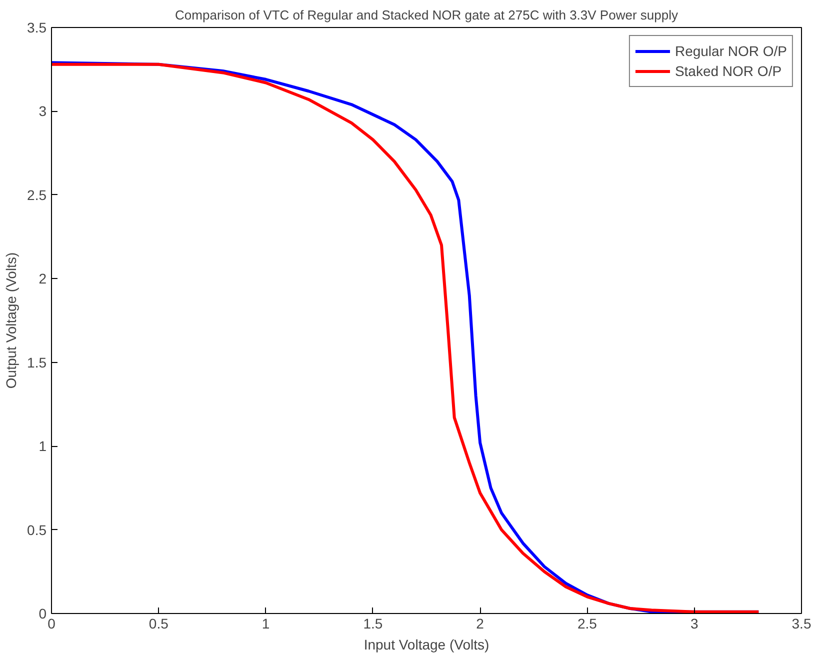 The height and width of the screenshot is (655, 826). I want to click on x-tick-label: 3, so click(694, 624).